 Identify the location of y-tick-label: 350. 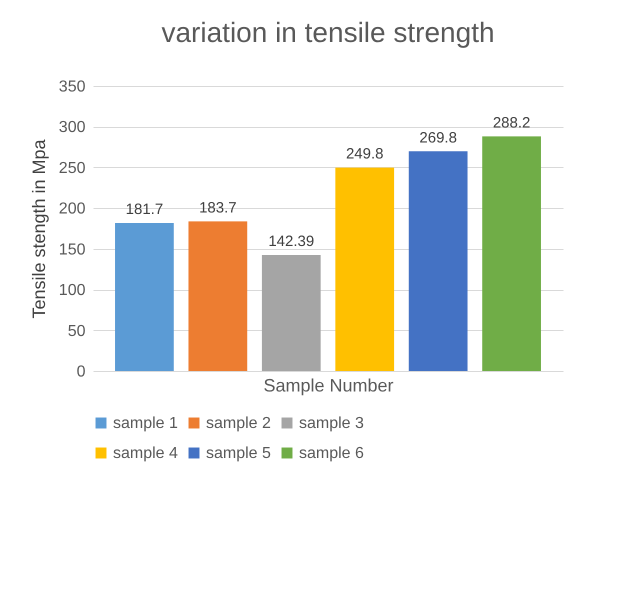
(72, 87).